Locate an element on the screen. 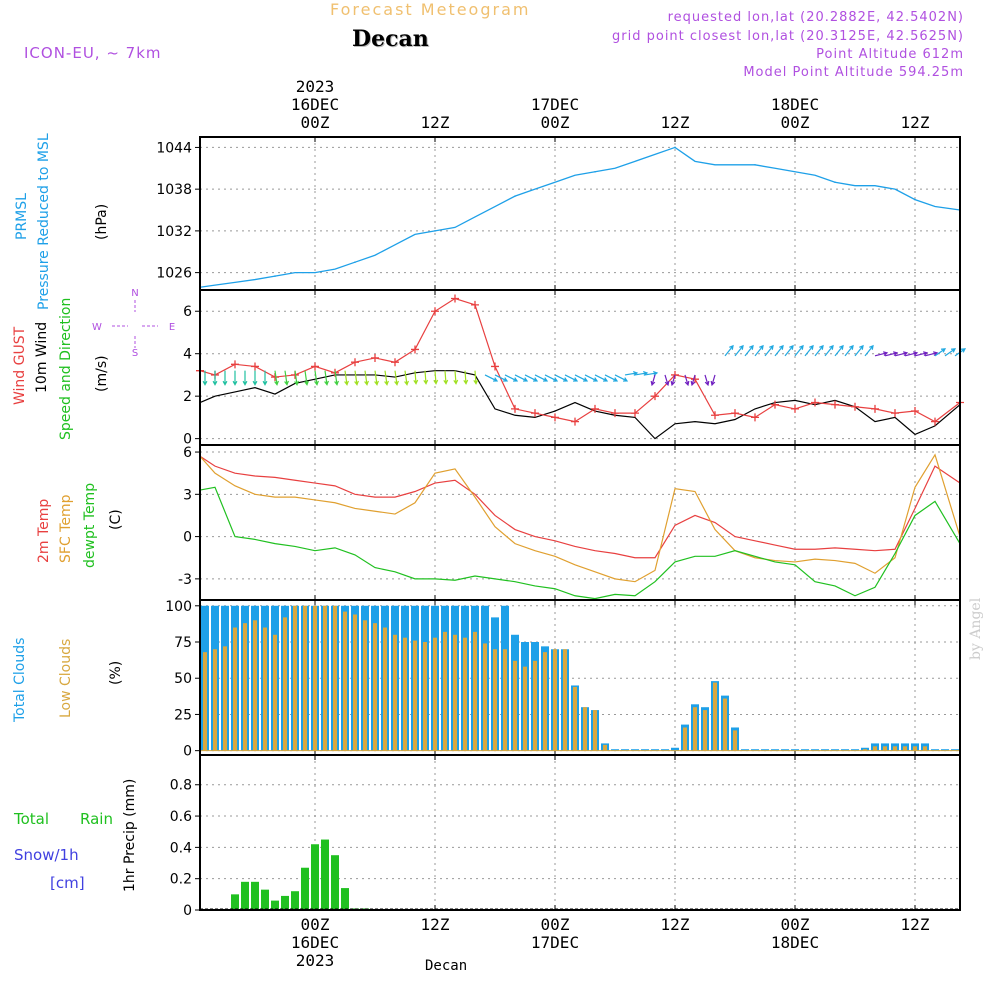 This screenshot has width=1000, height=1000. dewpt-line is located at coordinates (580, 543).